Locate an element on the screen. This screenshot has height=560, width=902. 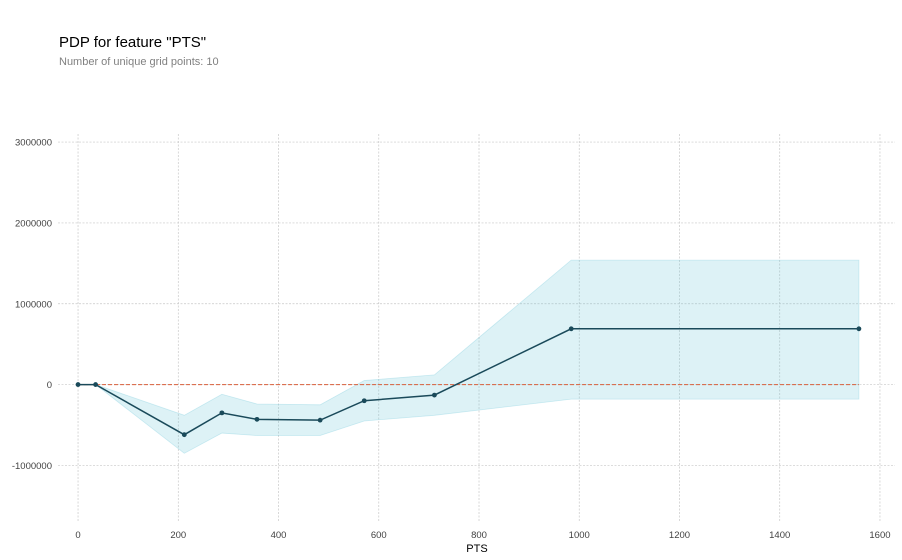
x-tick-label: 1400 is located at coordinates (779, 535).